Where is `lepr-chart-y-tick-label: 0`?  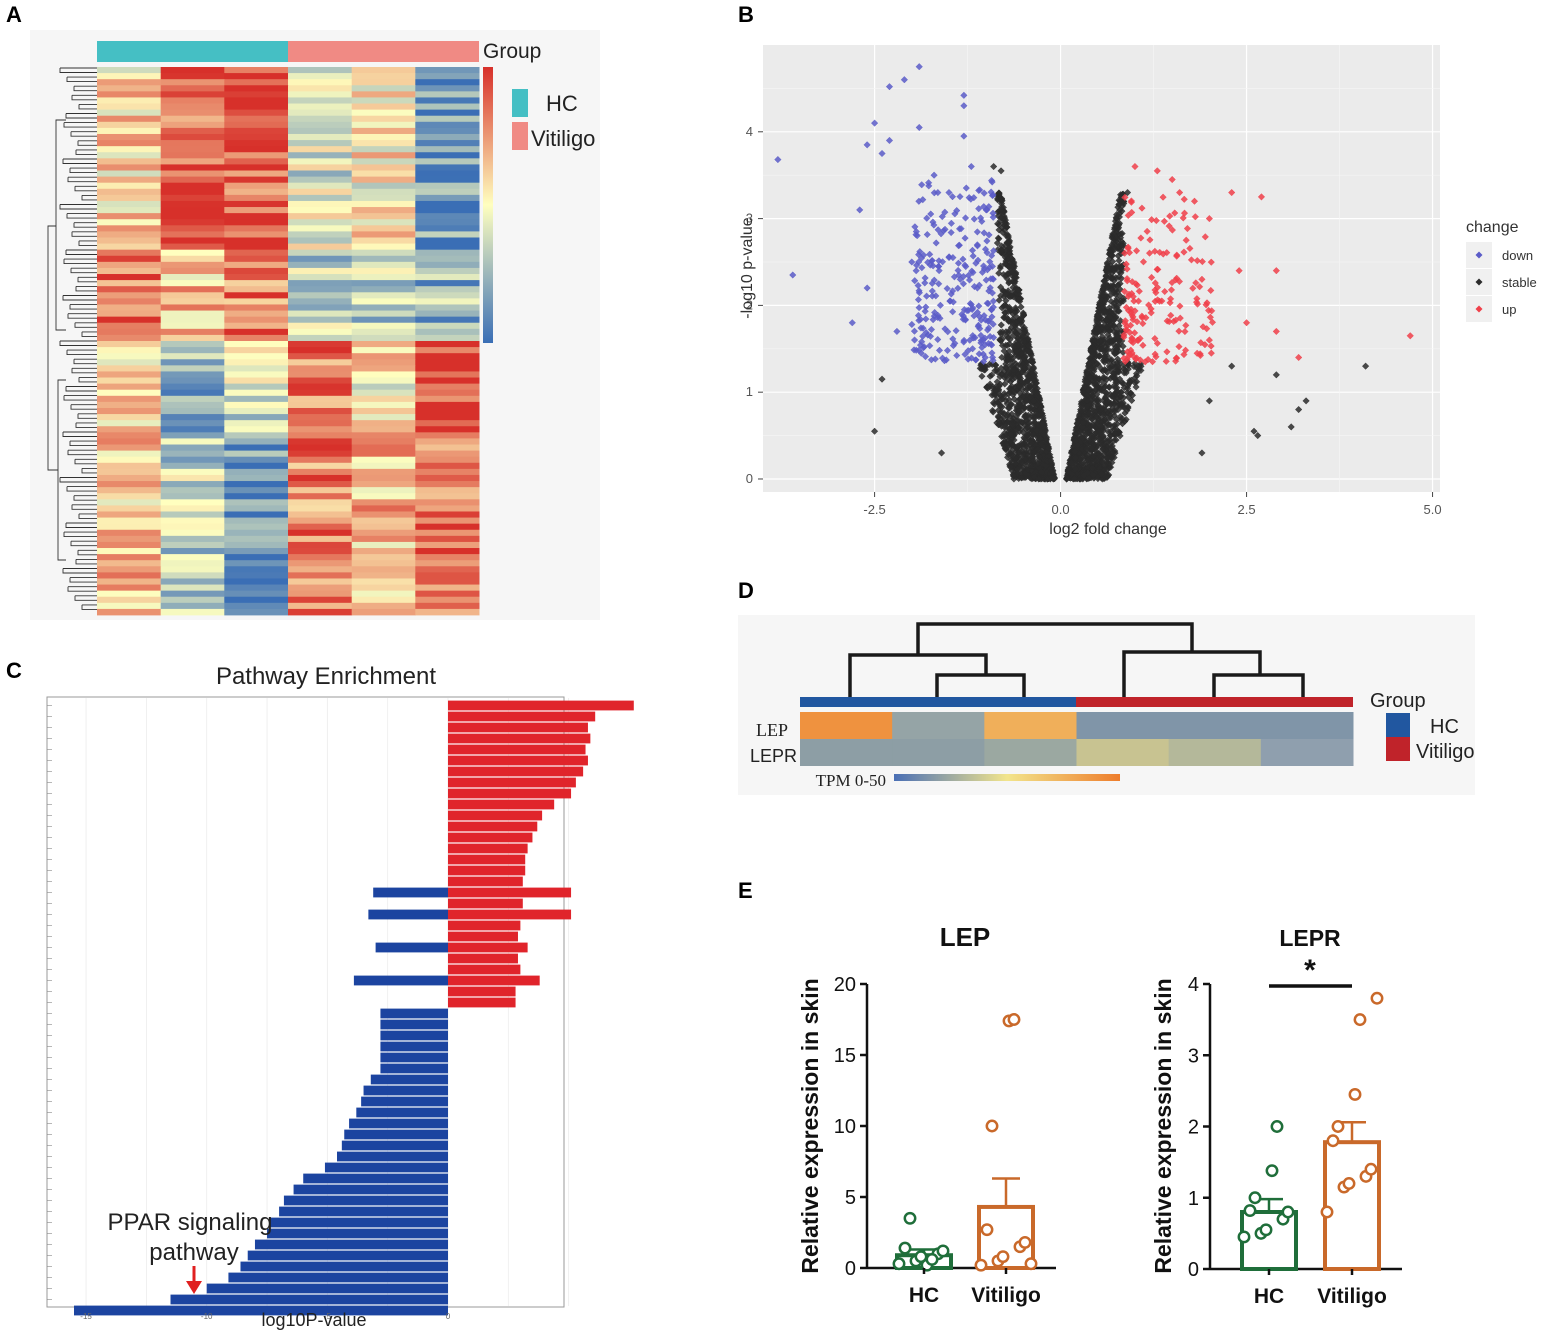 lepr-chart-y-tick-label: 0 is located at coordinates (1193, 1270).